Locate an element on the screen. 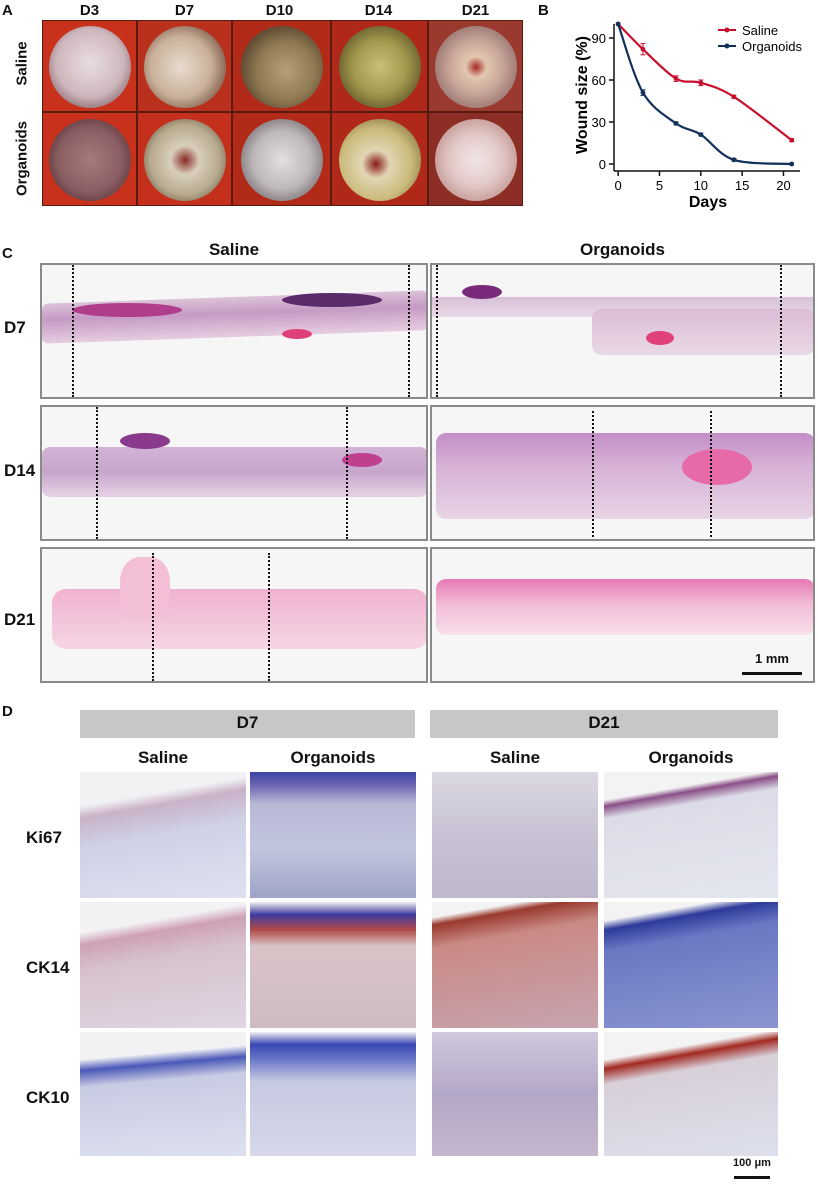 The width and height of the screenshot is (818, 1186). ihc-ki67-d7-organoids is located at coordinates (333, 835).